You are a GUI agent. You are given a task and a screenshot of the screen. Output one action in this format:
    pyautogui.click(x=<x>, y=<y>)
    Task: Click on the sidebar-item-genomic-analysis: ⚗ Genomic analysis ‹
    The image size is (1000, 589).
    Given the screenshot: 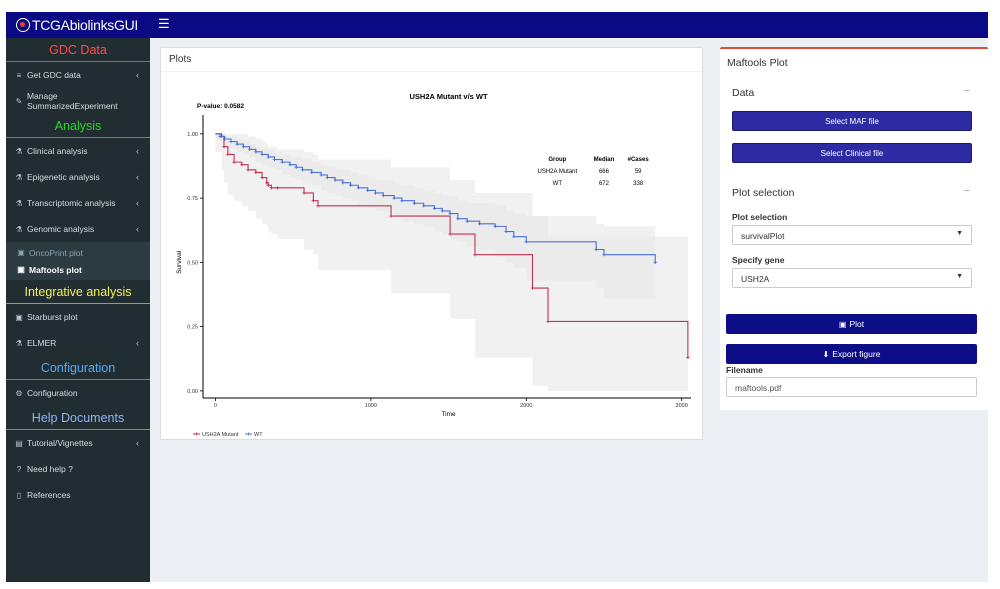 What is the action you would take?
    pyautogui.click(x=78, y=229)
    